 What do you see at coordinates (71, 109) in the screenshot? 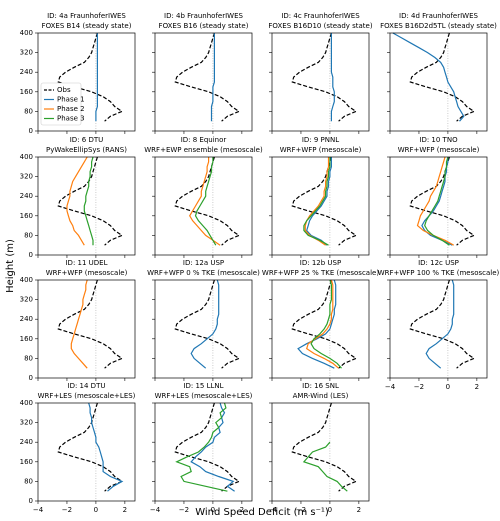
I see `legend-label: Phase 2` at bounding box center [71, 109].